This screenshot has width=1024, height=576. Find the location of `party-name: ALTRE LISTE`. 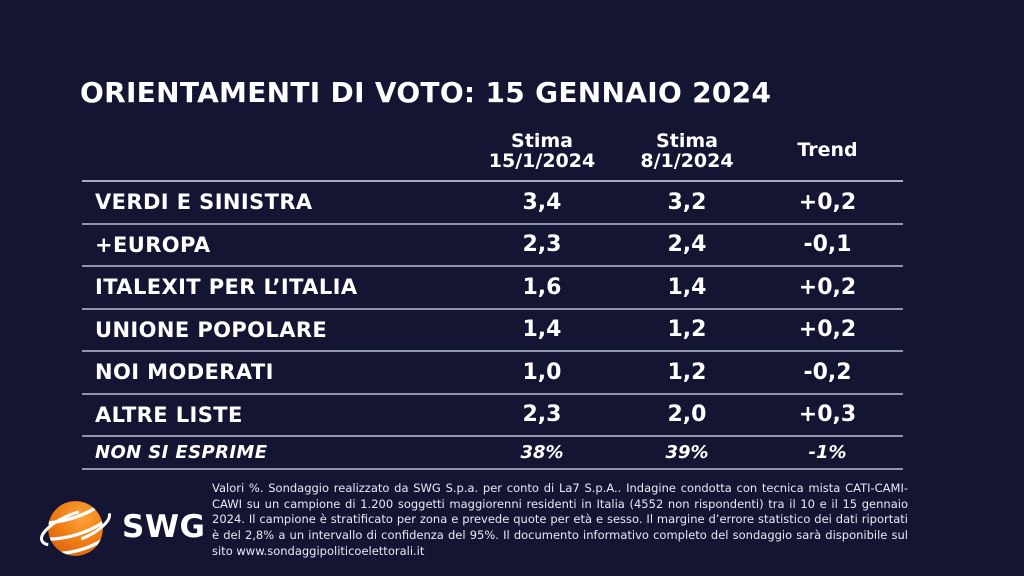

party-name: ALTRE LISTE is located at coordinates (169, 414).